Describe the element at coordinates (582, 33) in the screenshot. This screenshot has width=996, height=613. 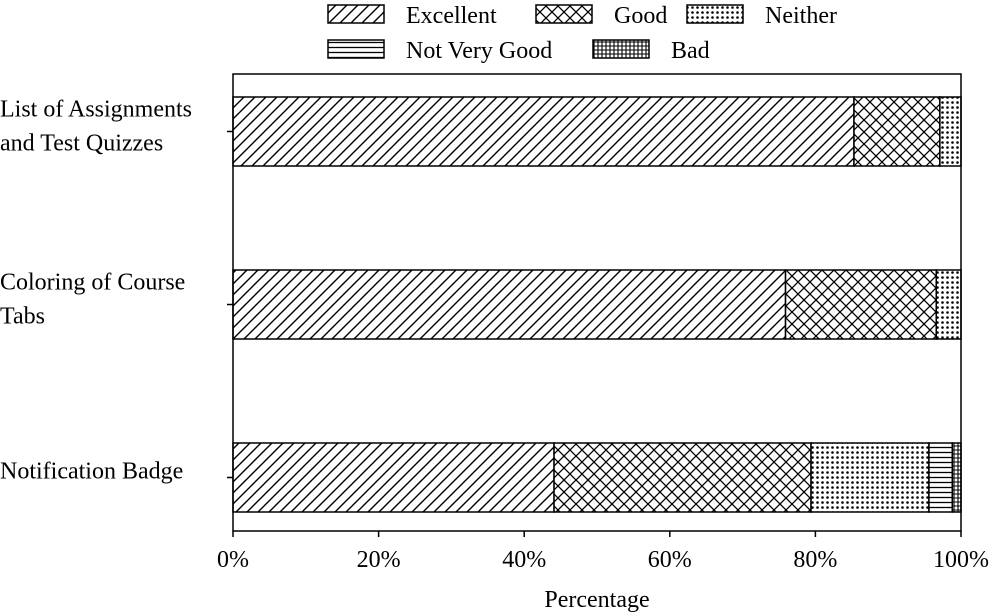
I see `legend: Excellent Good Neither Not Very Good Bad` at that location.